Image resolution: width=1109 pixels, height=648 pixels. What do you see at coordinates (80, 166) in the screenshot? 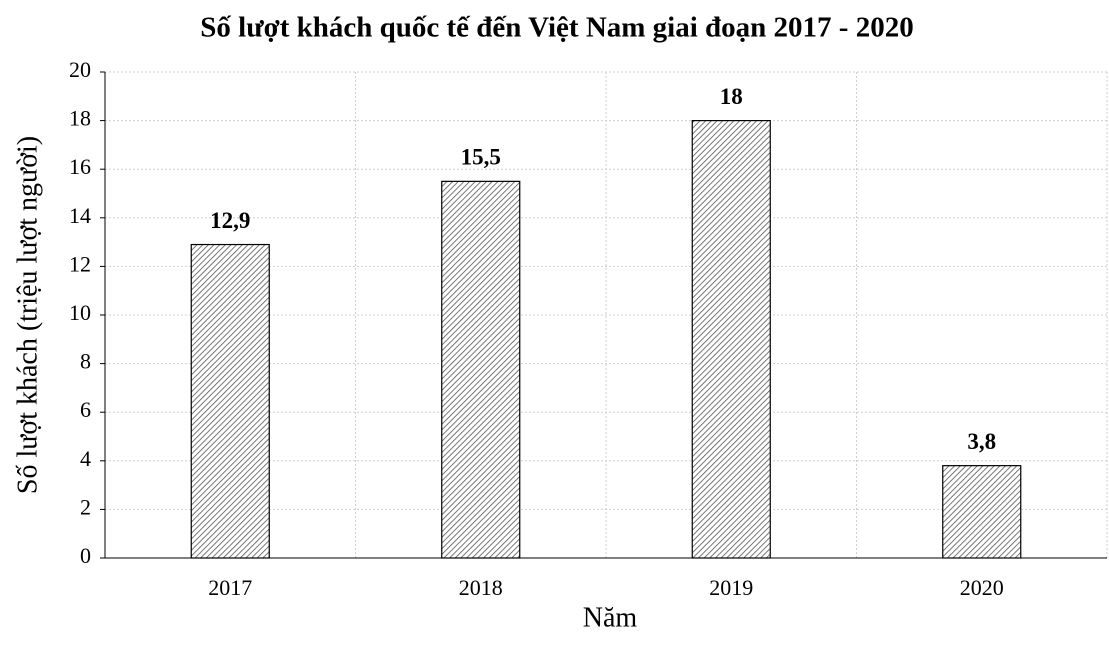
I see `y-tick-label: 16` at bounding box center [80, 166].